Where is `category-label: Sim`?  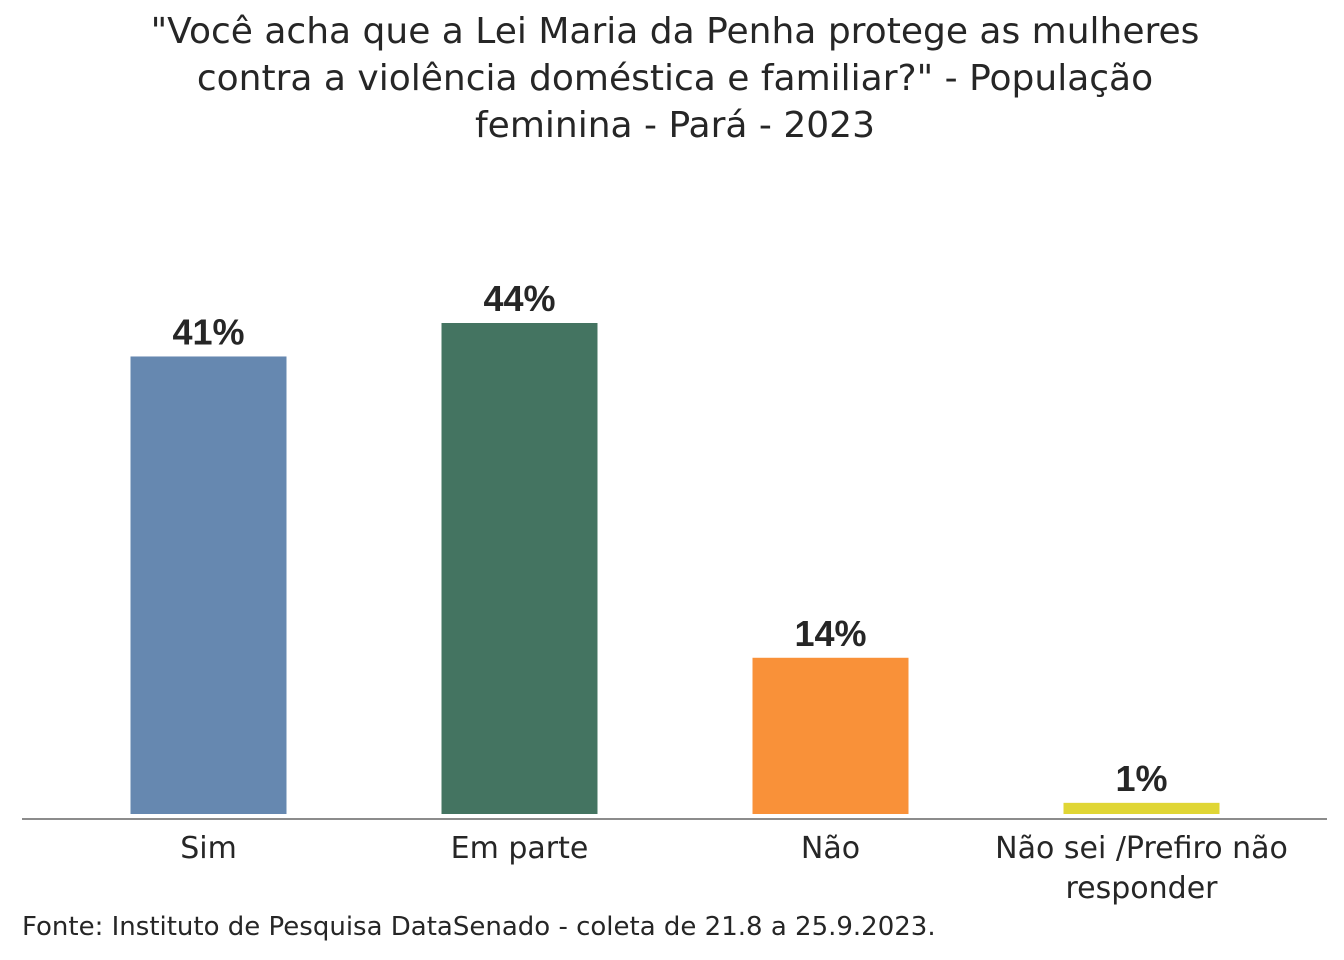
category-label: Sim is located at coordinates (208, 848).